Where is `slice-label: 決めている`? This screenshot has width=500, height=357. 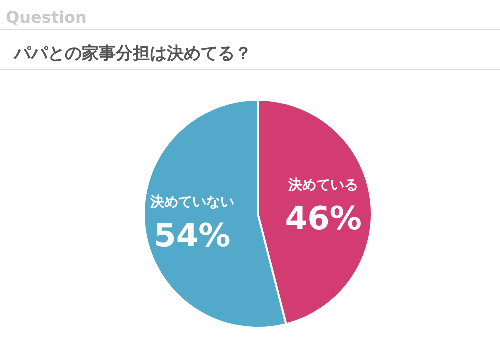 slice-label: 決めている is located at coordinates (323, 186).